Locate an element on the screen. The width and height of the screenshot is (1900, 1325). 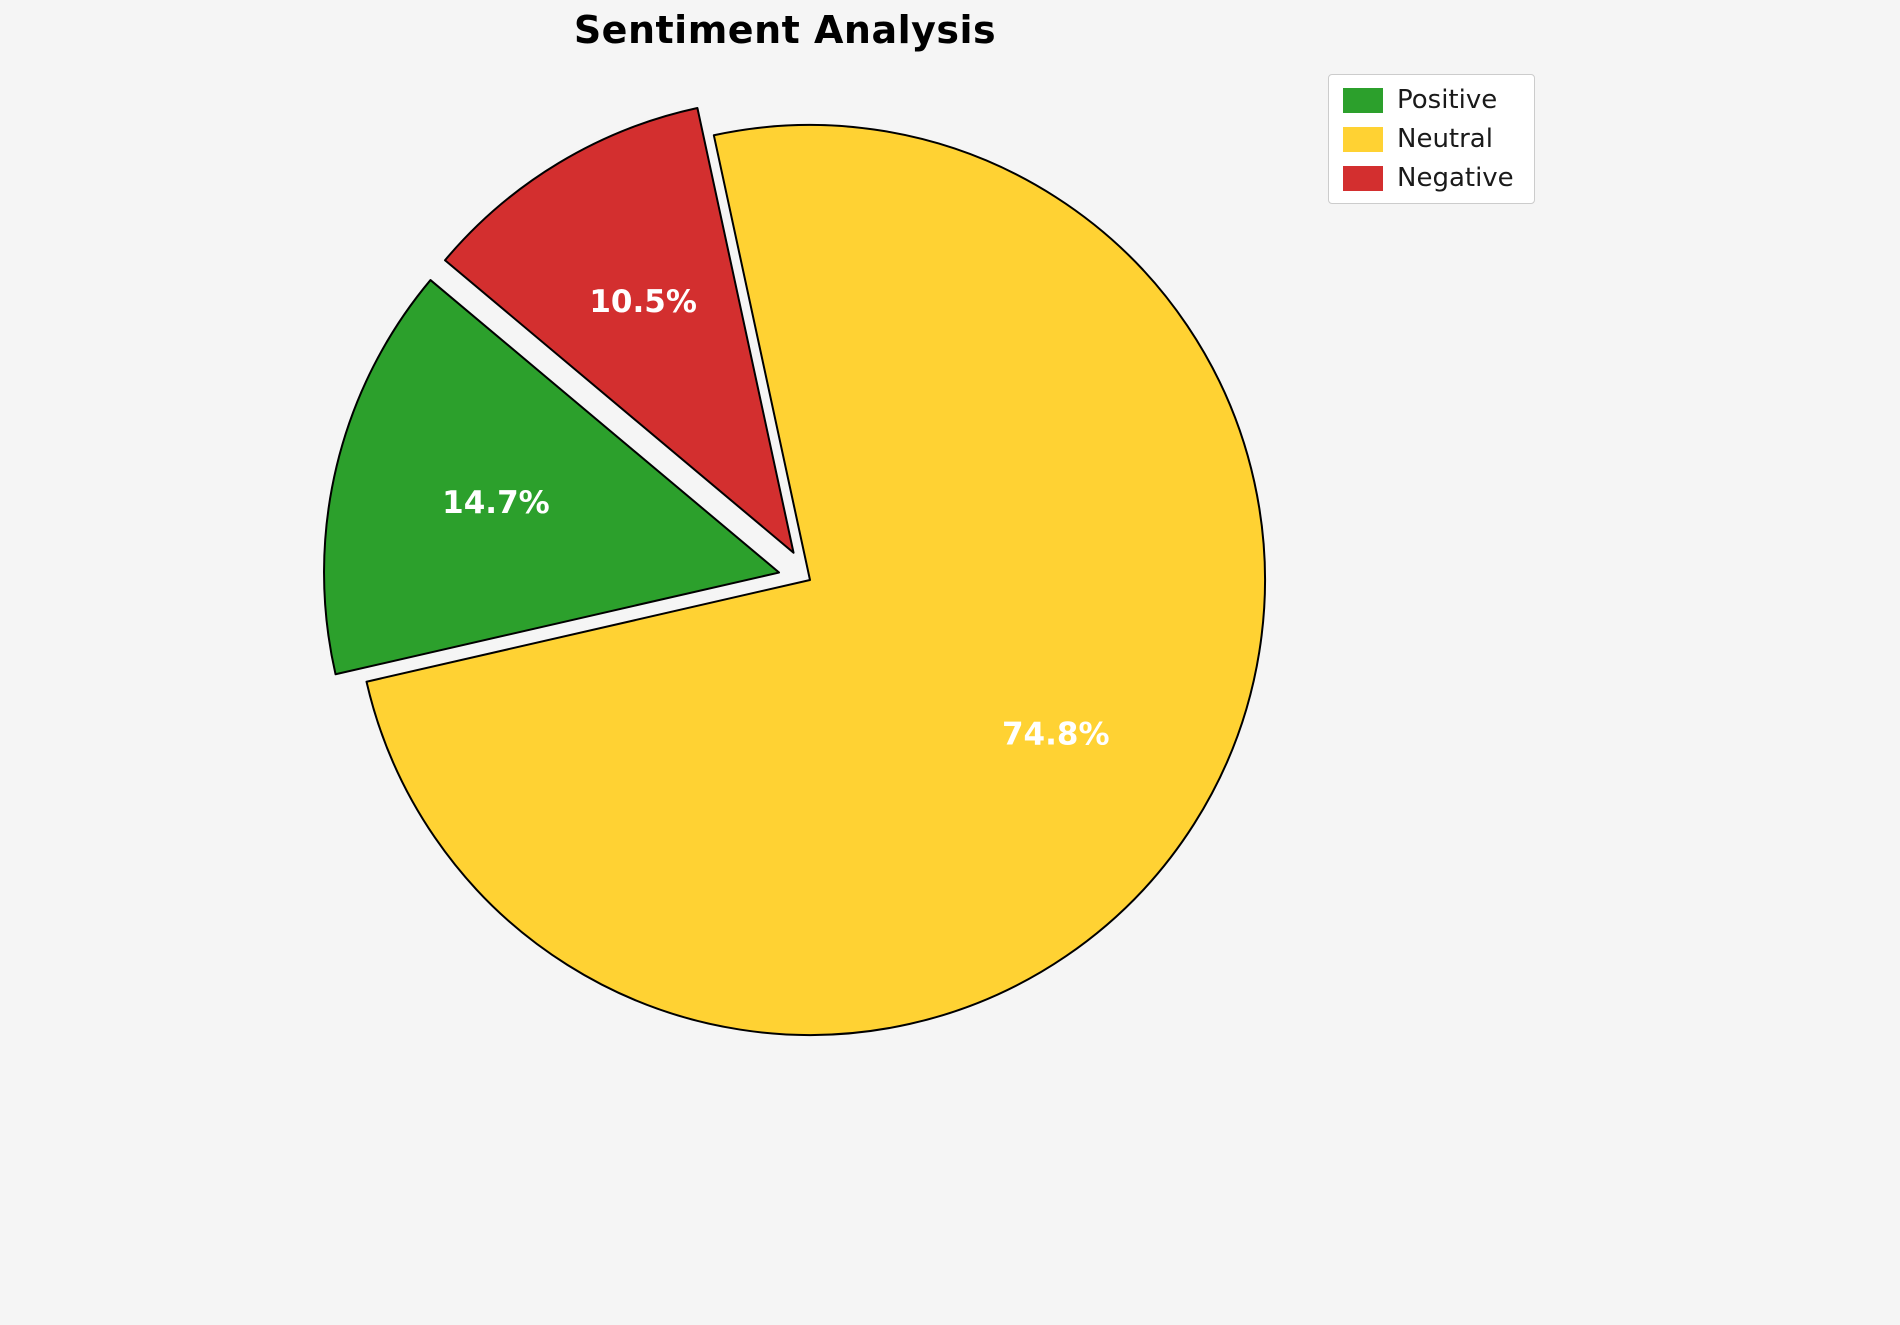
pie-slice-positive is located at coordinates (552, 477).